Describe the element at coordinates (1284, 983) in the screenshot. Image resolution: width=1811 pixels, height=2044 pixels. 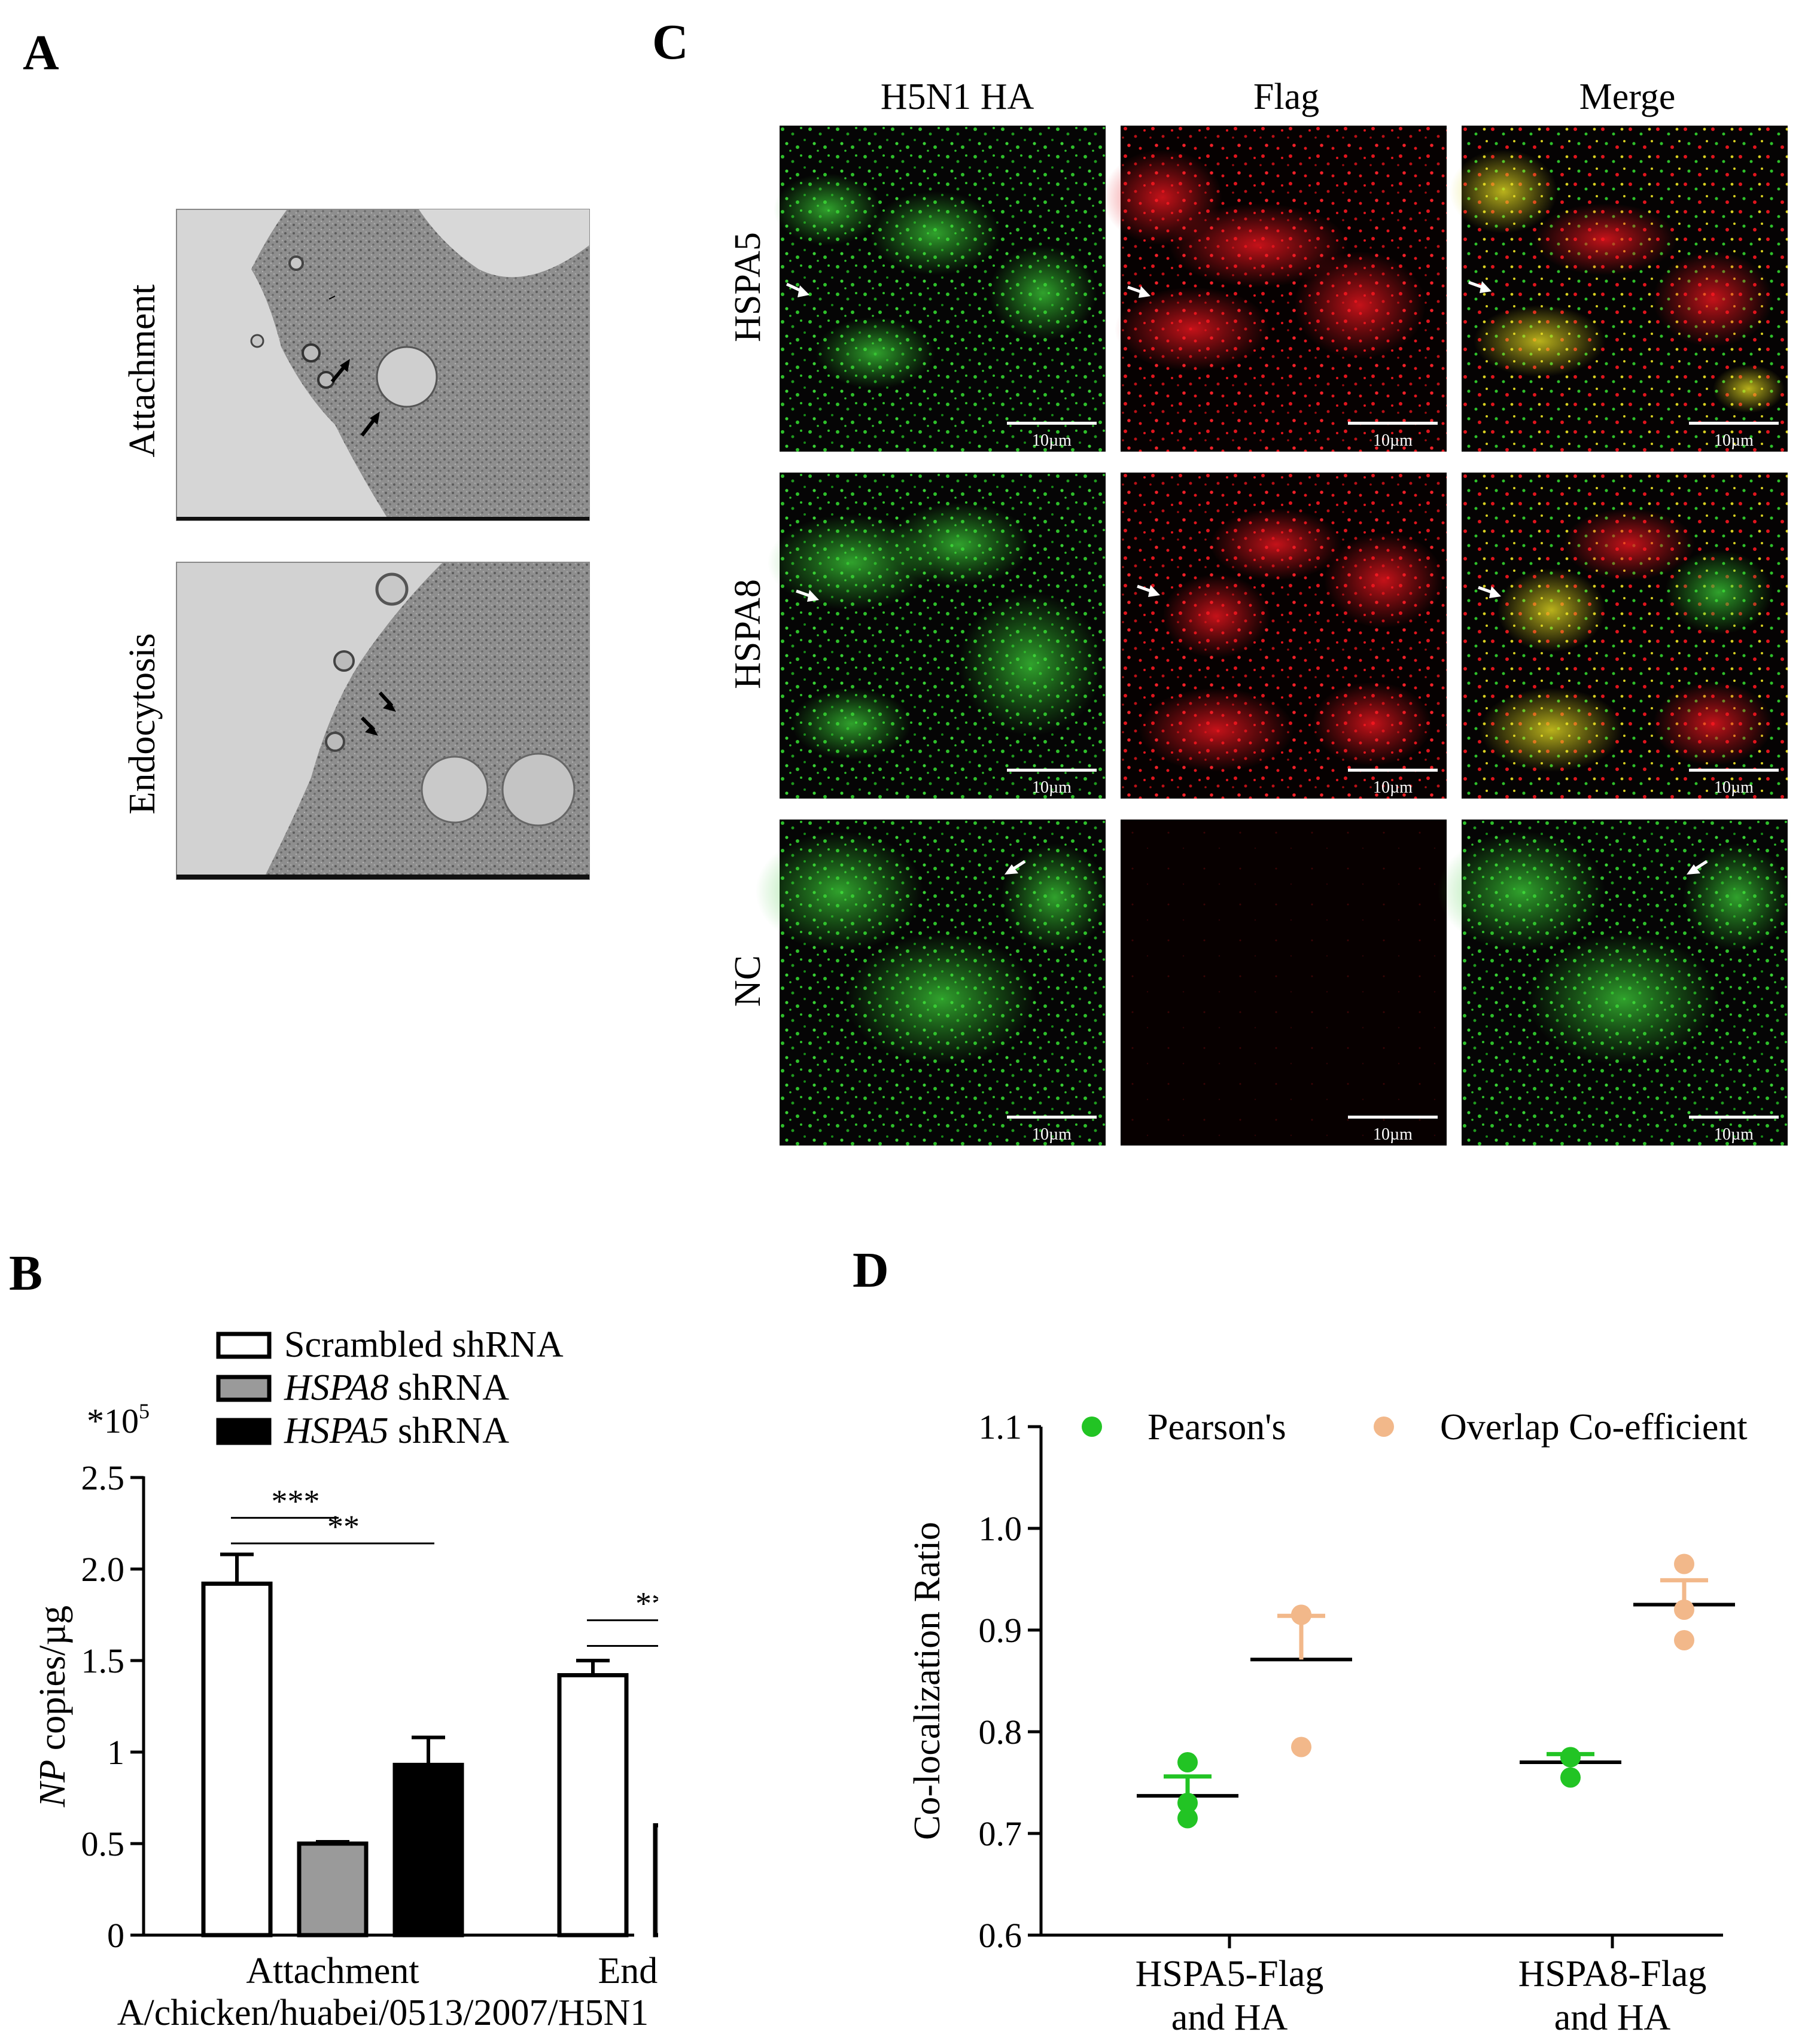
I see `image-nc-flag: 10µm` at that location.